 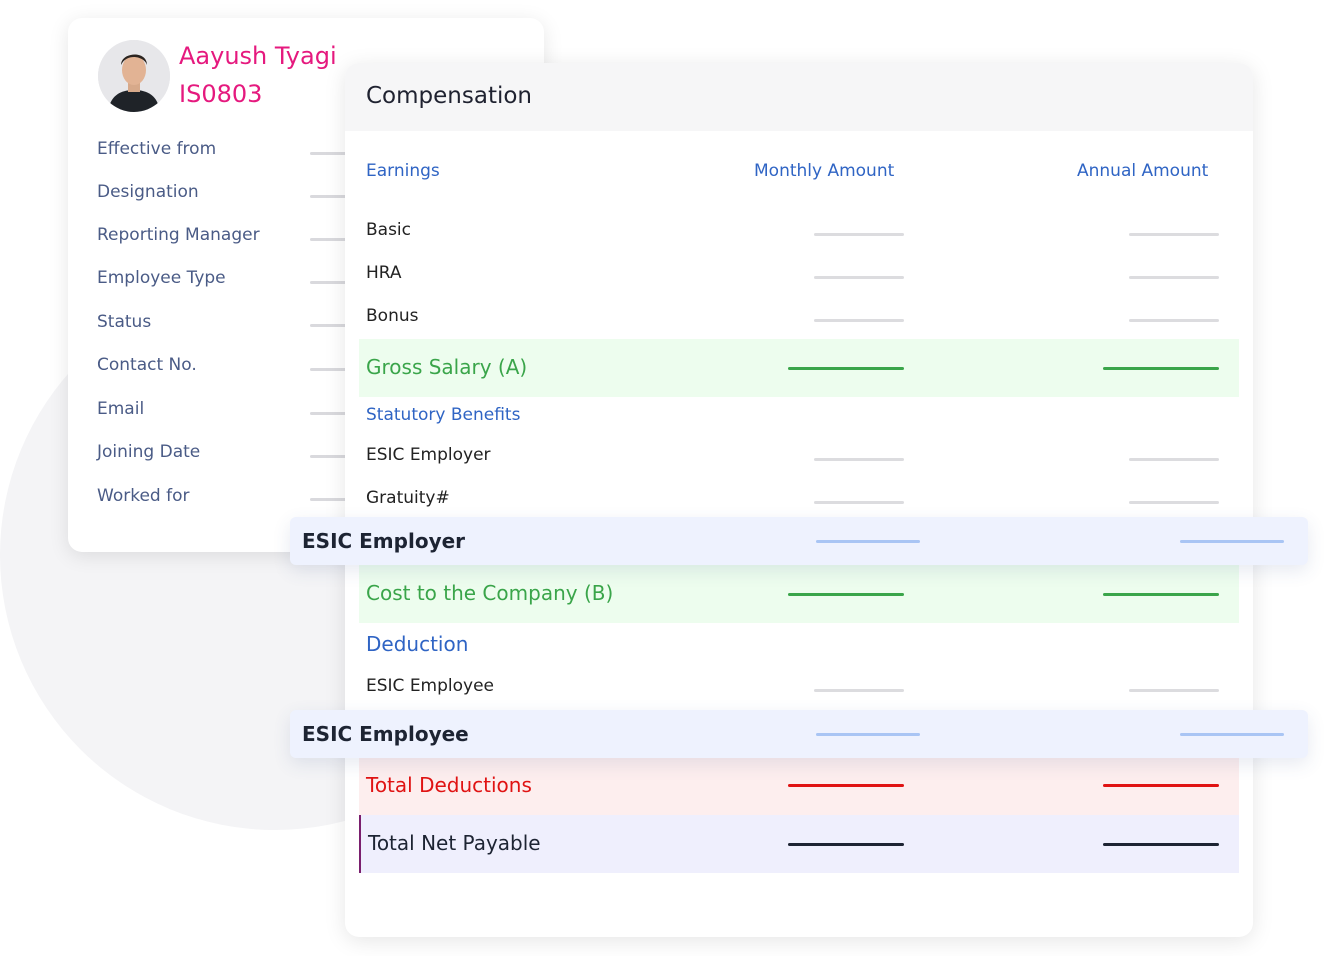 What do you see at coordinates (221, 94) in the screenshot?
I see `employee-id: IS0803` at bounding box center [221, 94].